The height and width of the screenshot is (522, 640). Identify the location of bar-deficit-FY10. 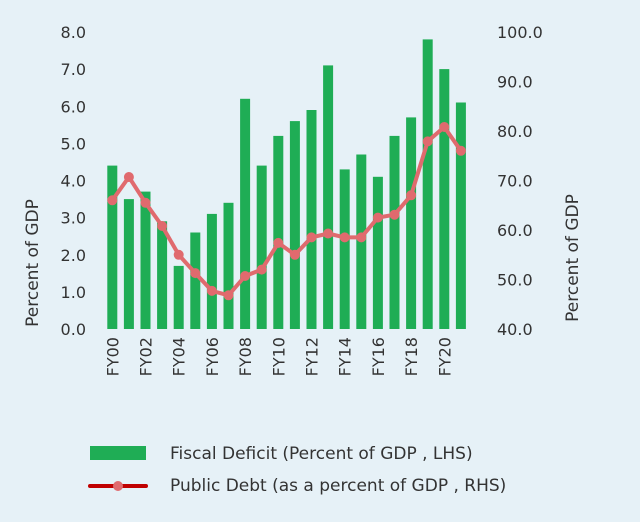
(278, 232).